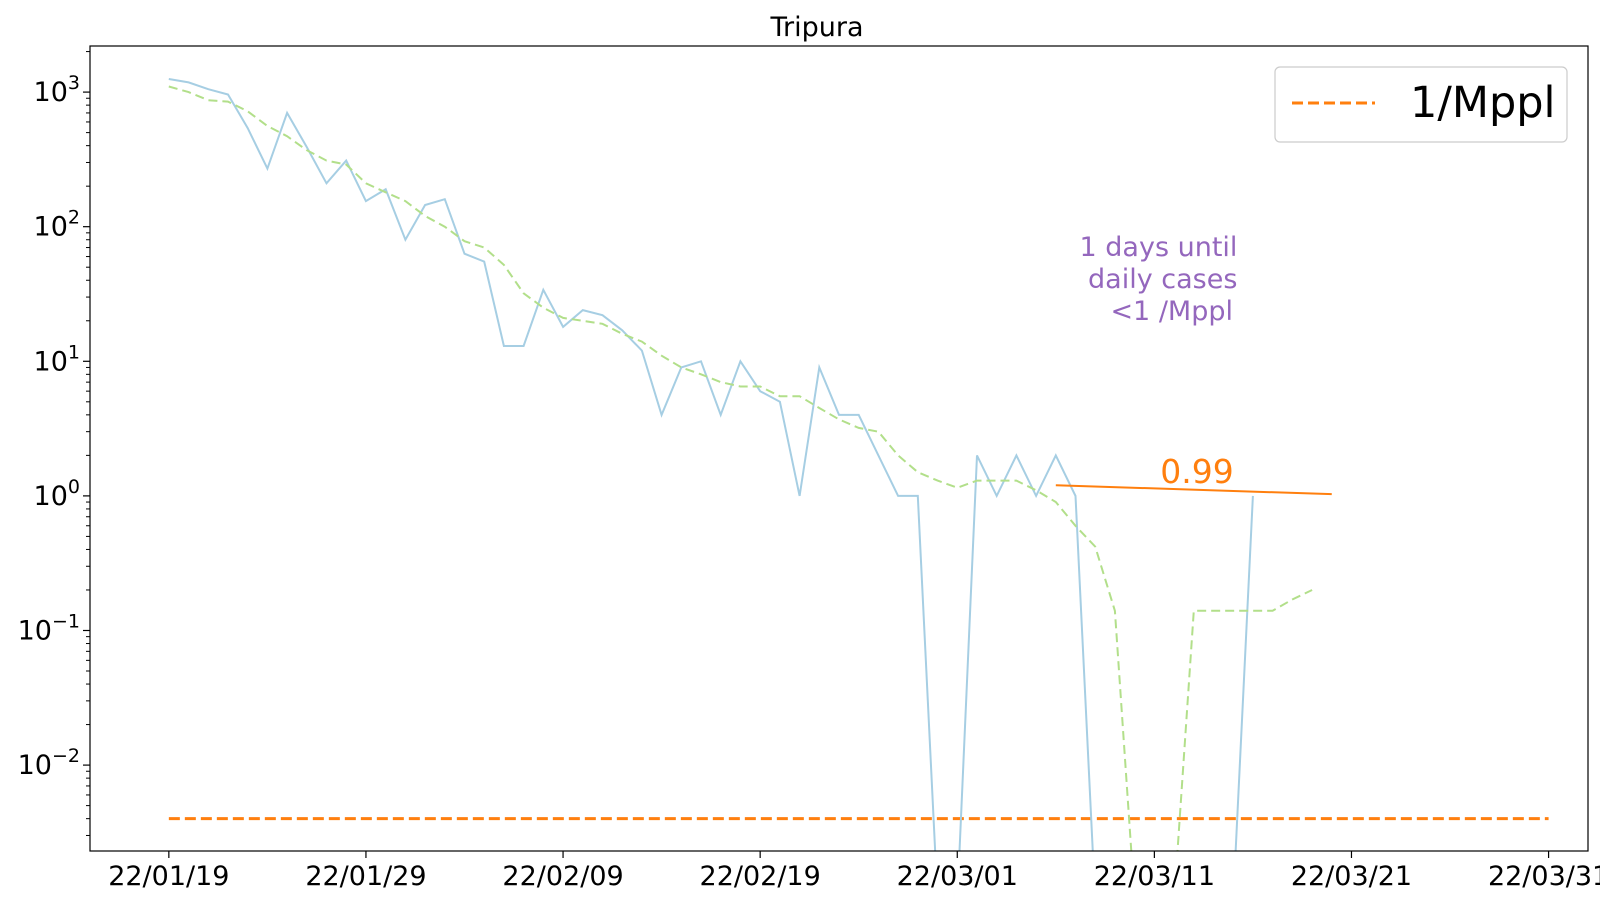 This screenshot has height=900, width=1600. What do you see at coordinates (1171, 311) in the screenshot?
I see `annotation-line-3: <1 /Mppl` at bounding box center [1171, 311].